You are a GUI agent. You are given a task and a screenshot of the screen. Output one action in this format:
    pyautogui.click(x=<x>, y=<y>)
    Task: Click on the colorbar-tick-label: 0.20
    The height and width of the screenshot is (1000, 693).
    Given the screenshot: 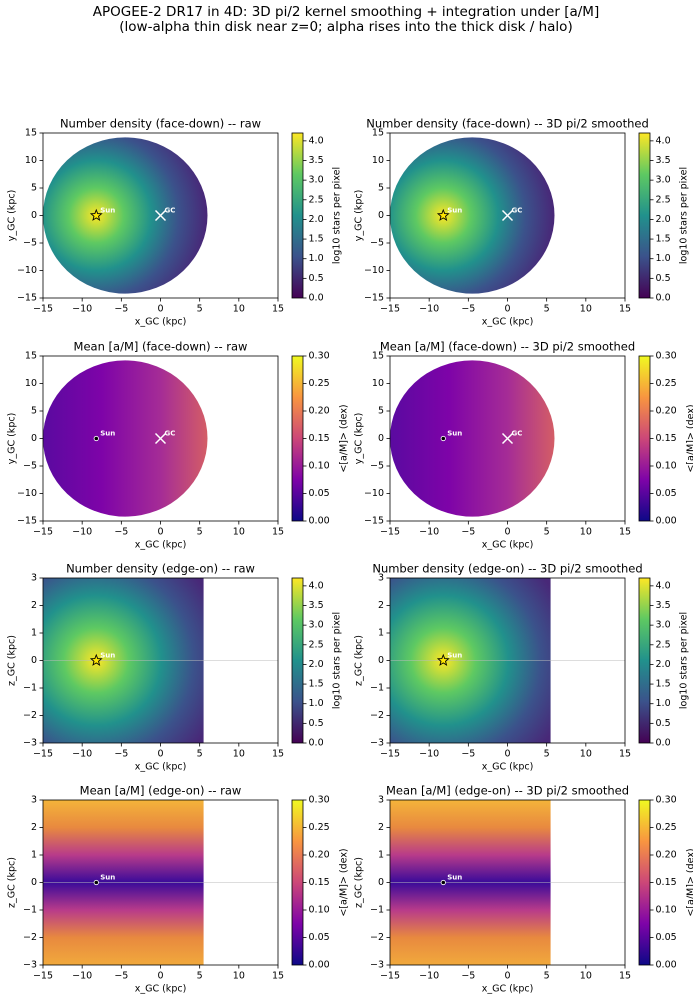 What is the action you would take?
    pyautogui.click(x=319, y=855)
    